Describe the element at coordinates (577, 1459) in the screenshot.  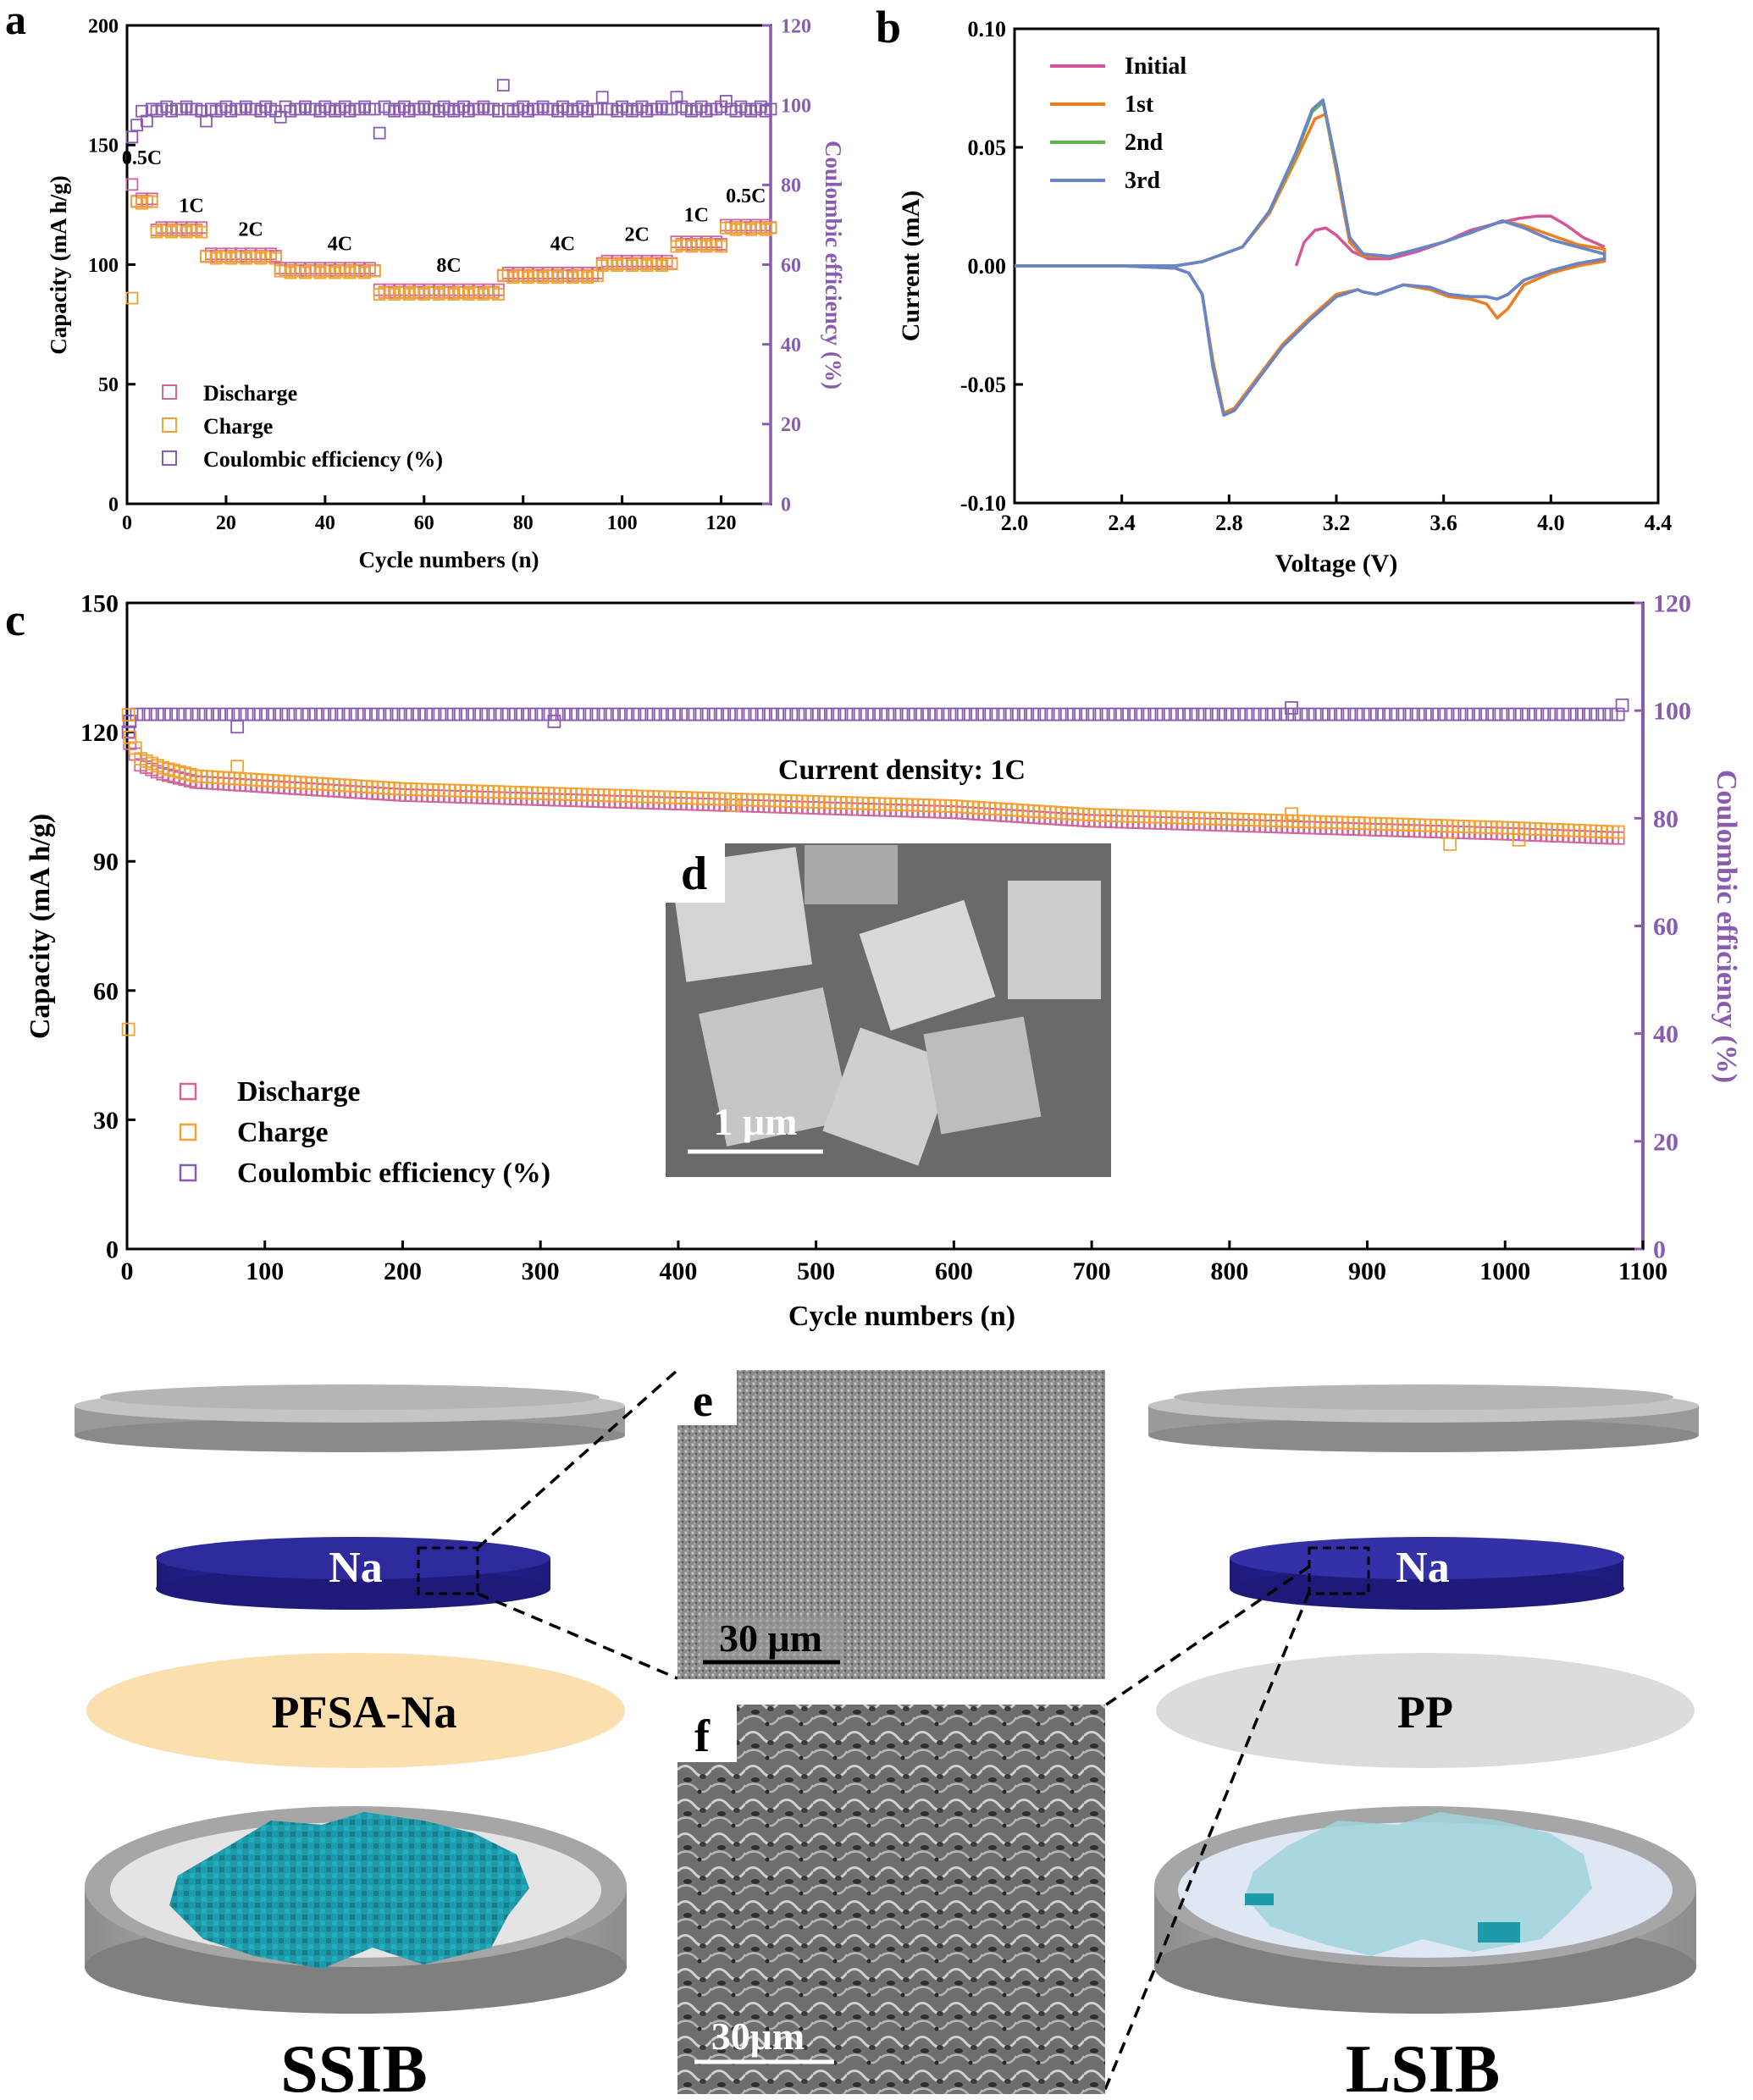
I see `connector-e-top` at that location.